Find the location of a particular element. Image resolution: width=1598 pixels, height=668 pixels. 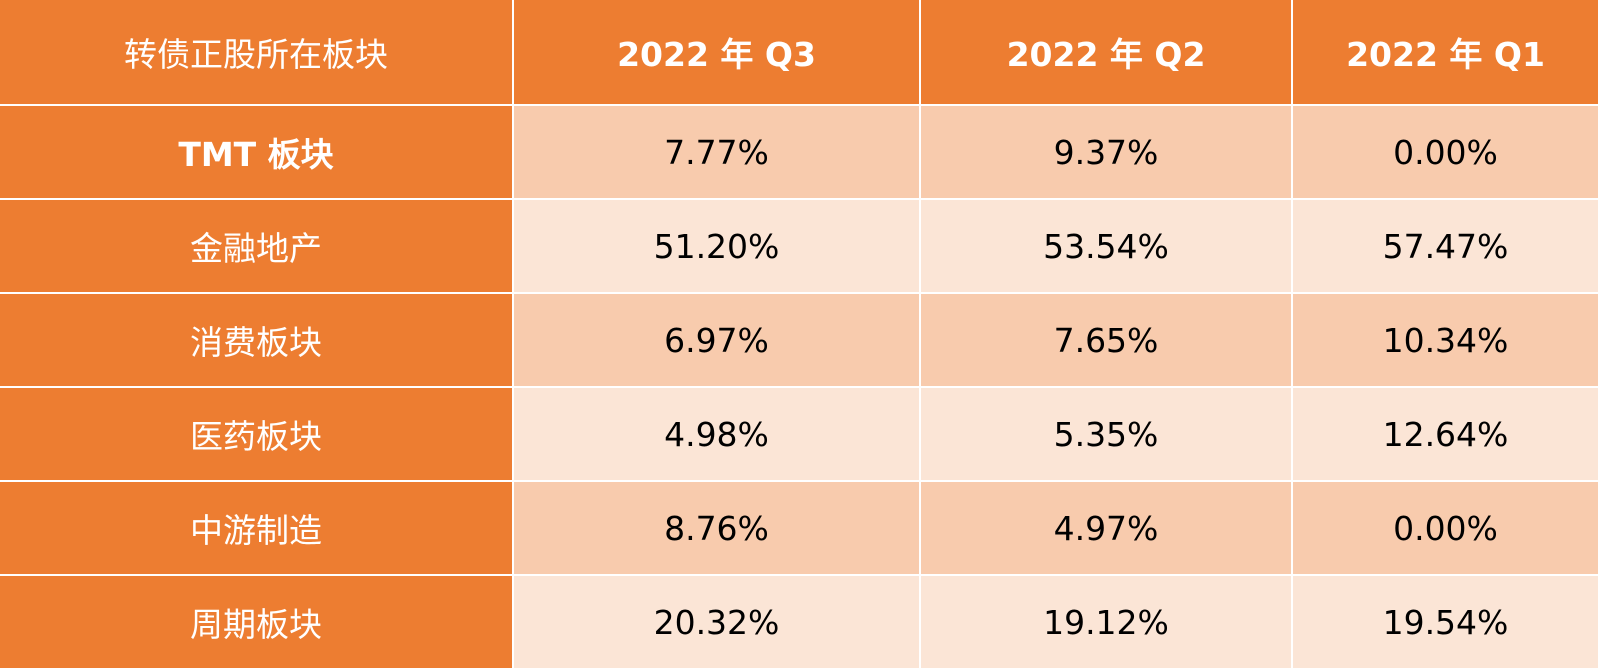

table-row: 中游制造 8.76% 4.97% 0.00% is located at coordinates (799, 528).